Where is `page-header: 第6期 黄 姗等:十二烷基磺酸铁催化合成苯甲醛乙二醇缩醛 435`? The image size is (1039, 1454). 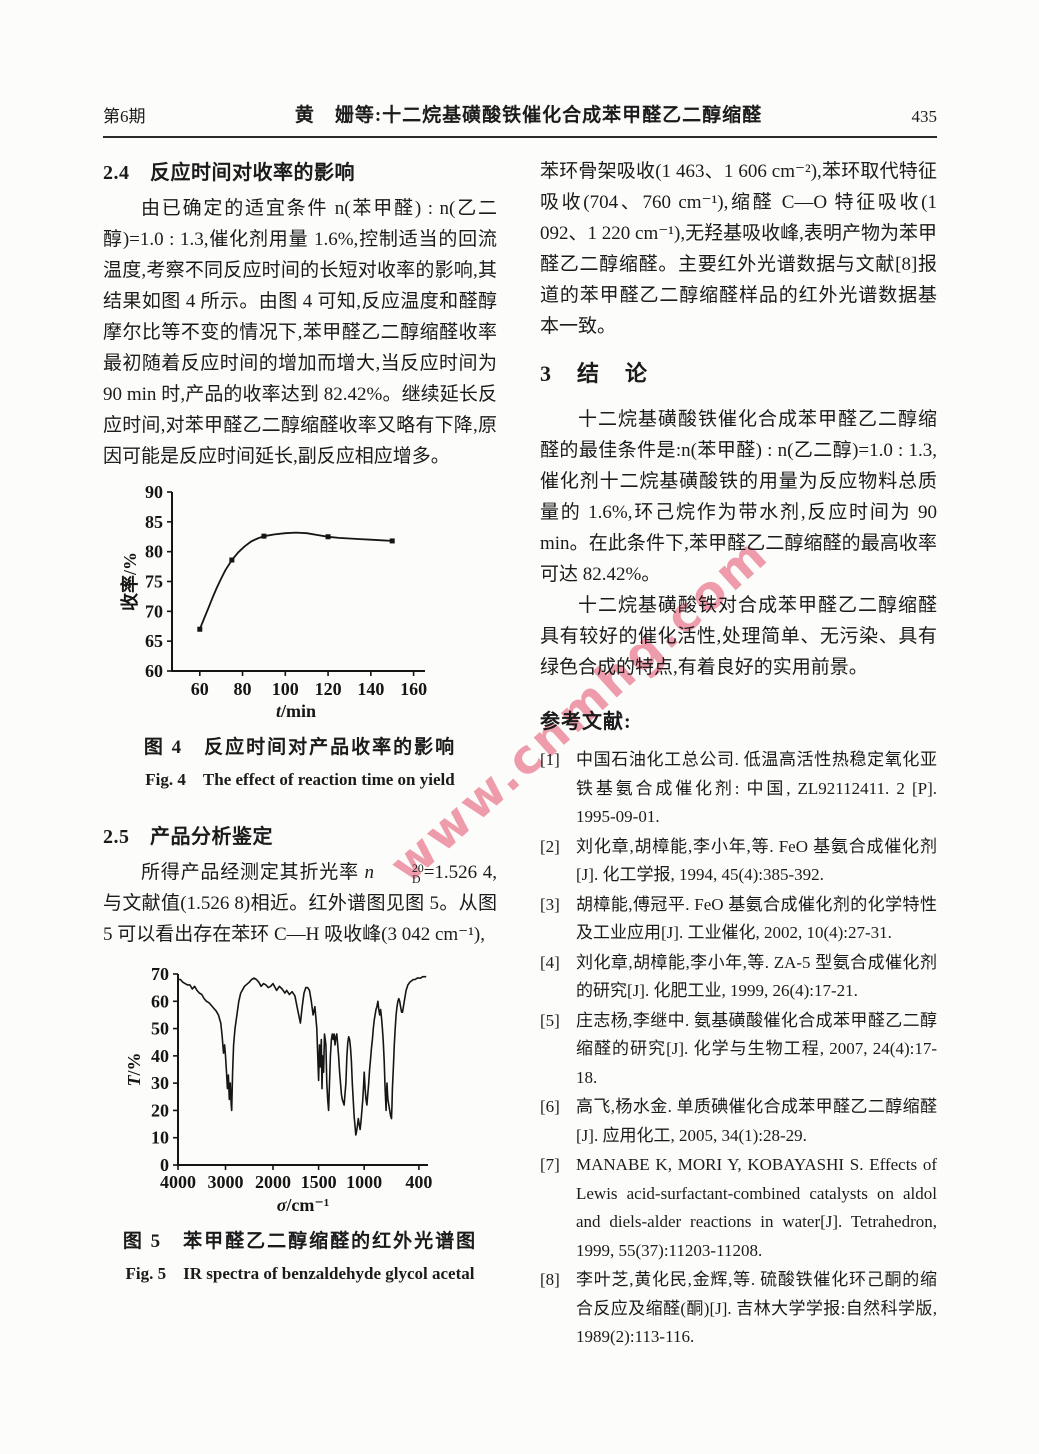
page-header: 第6期 黄 姗等:十二烷基磺酸铁催化合成苯甲醛乙二醇缩醛 435 is located at coordinates (520, 119).